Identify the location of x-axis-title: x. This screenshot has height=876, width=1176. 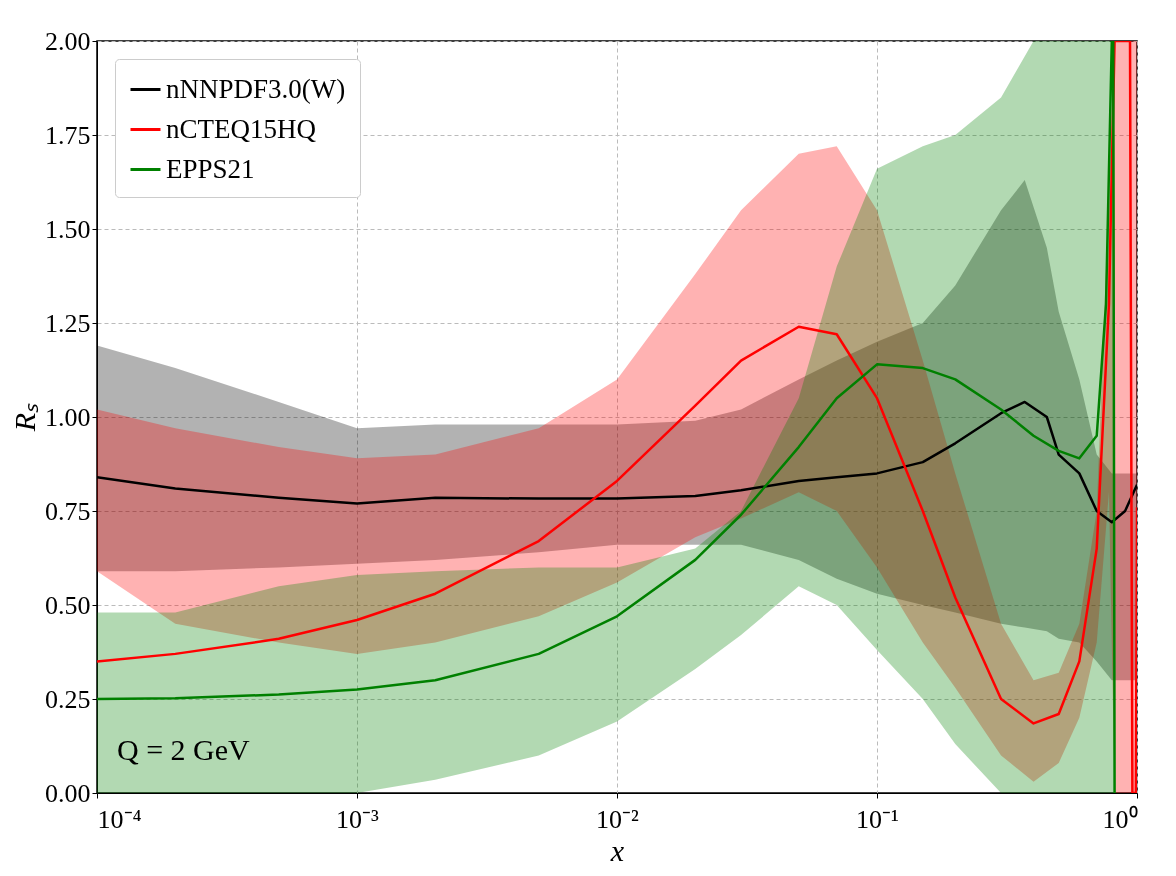
(617, 850).